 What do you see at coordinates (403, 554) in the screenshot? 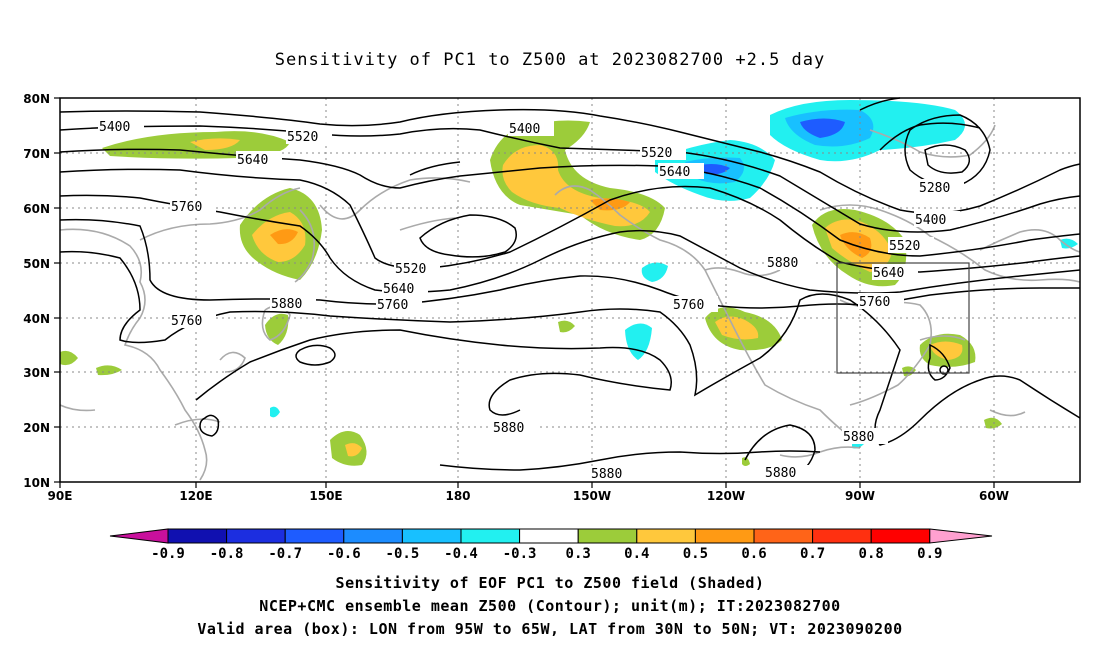
I see `colorbar-label: -0.5` at bounding box center [403, 554].